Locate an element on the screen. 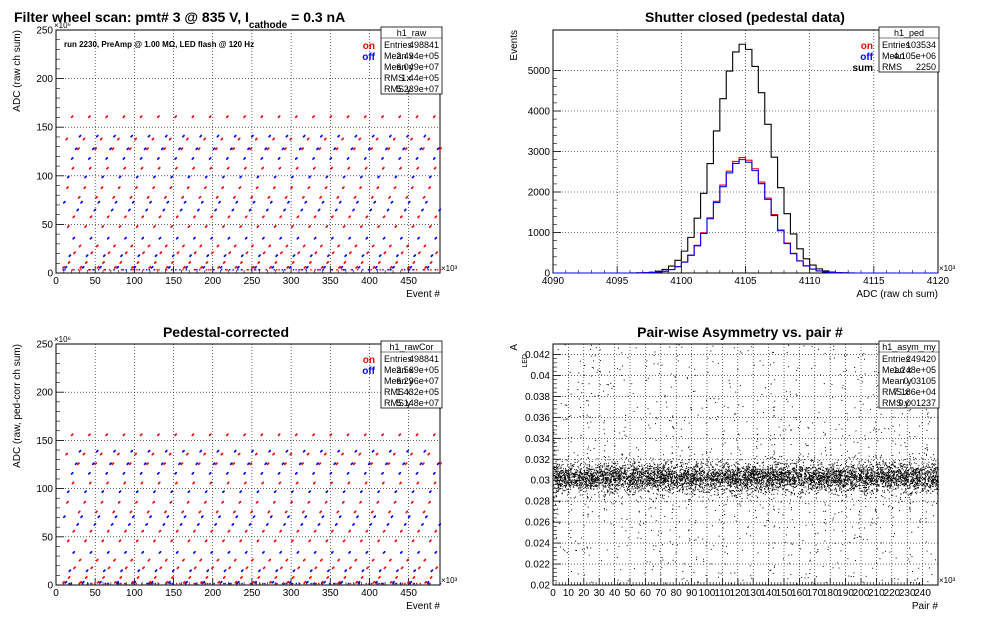  stats-value: 5.239e+07 is located at coordinates (417, 89).